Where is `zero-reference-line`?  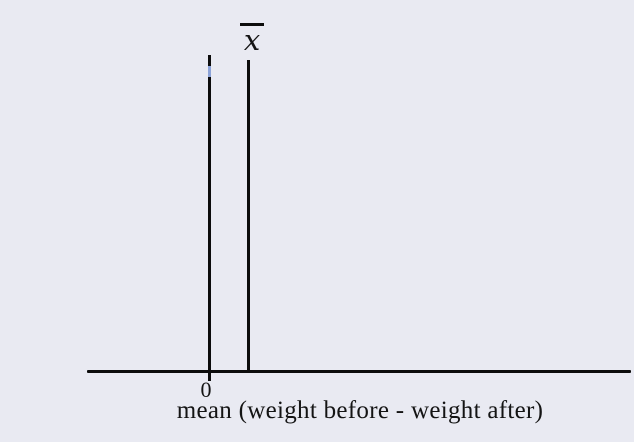 zero-reference-line is located at coordinates (209, 218).